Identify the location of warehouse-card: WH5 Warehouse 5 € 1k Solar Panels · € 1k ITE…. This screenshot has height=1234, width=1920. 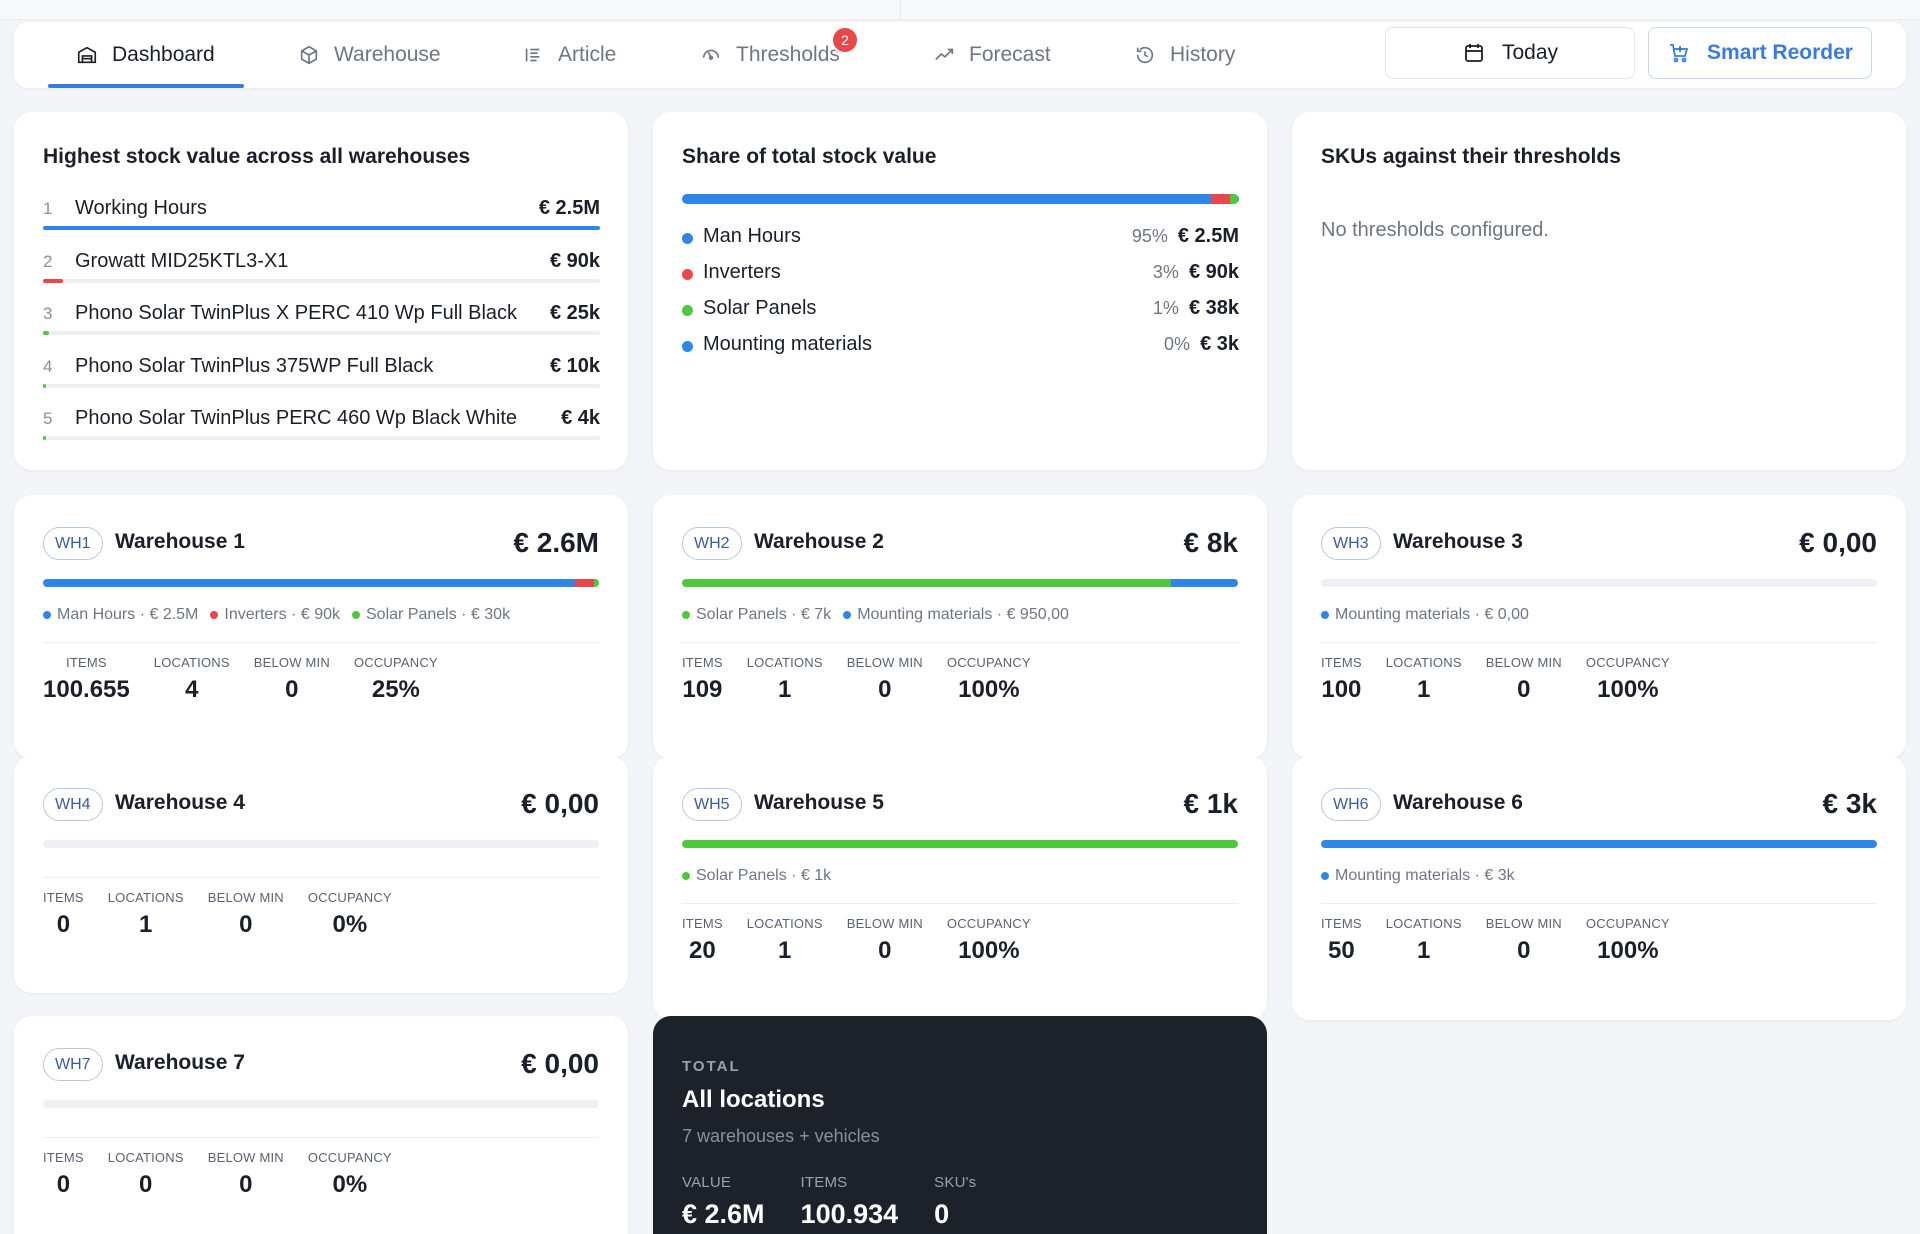
(960, 888).